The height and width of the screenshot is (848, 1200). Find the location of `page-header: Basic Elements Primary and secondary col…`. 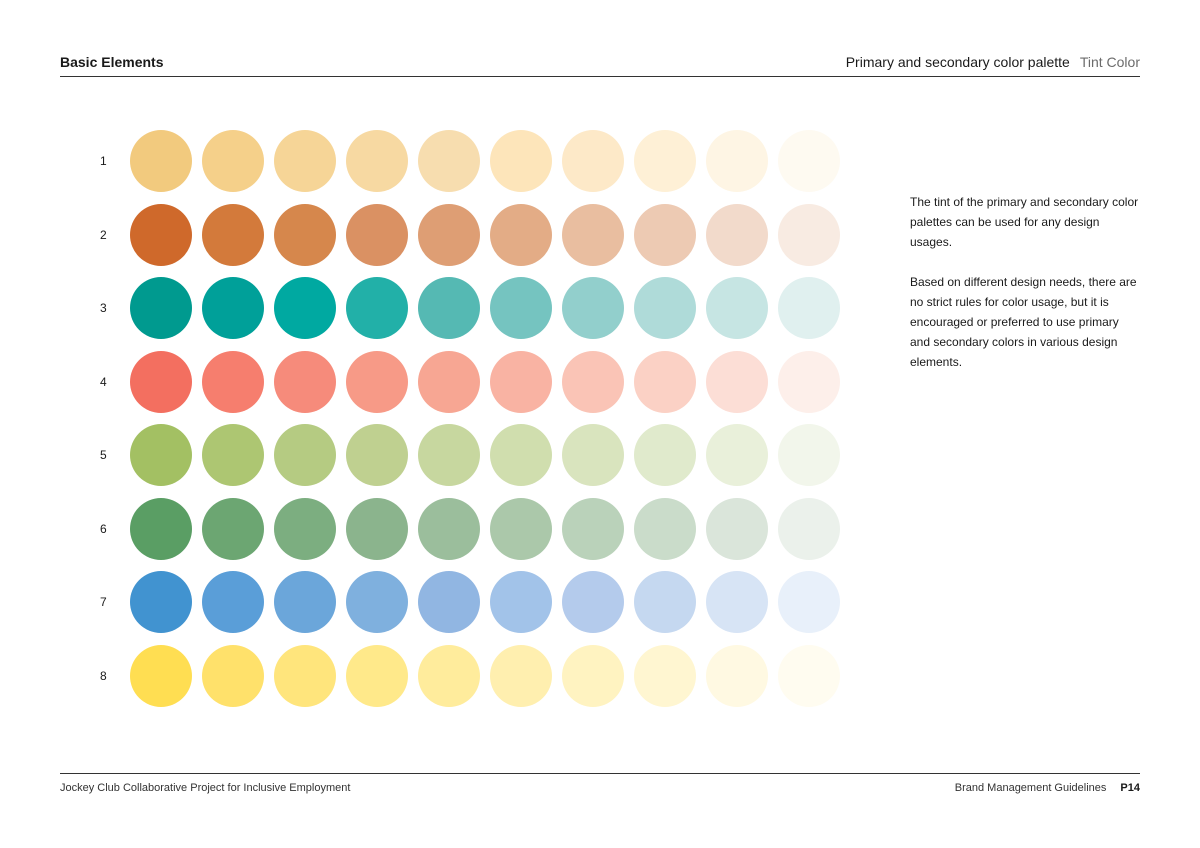

page-header: Basic Elements Primary and secondary col… is located at coordinates (600, 64).